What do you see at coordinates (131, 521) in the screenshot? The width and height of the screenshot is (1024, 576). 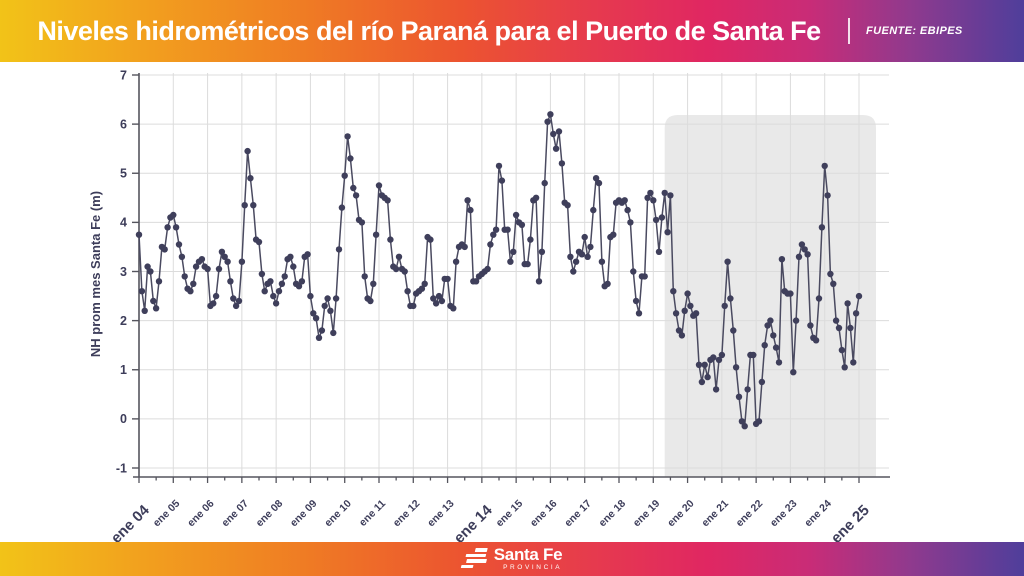 I see `svg-text: ene 04` at bounding box center [131, 521].